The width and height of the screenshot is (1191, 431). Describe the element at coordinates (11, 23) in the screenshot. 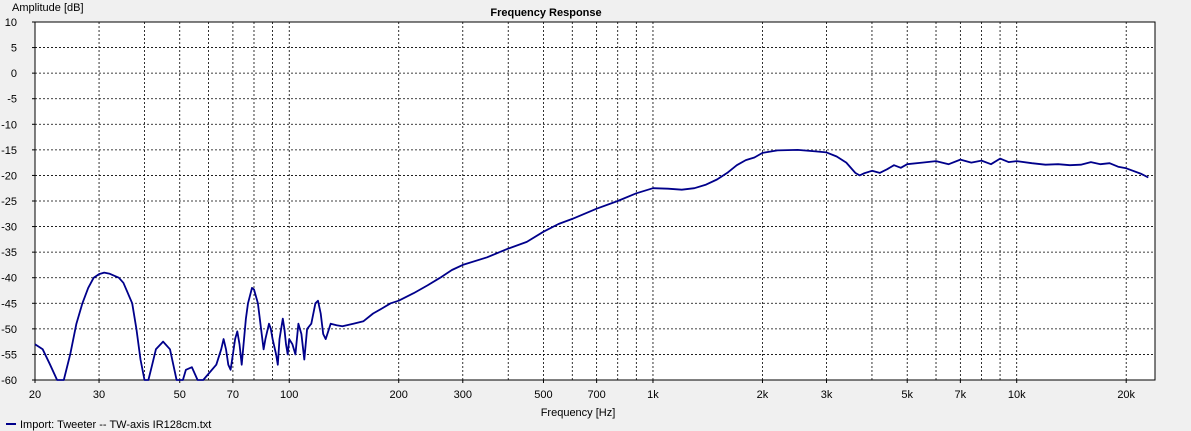

I see `y-tick-label: 10` at that location.